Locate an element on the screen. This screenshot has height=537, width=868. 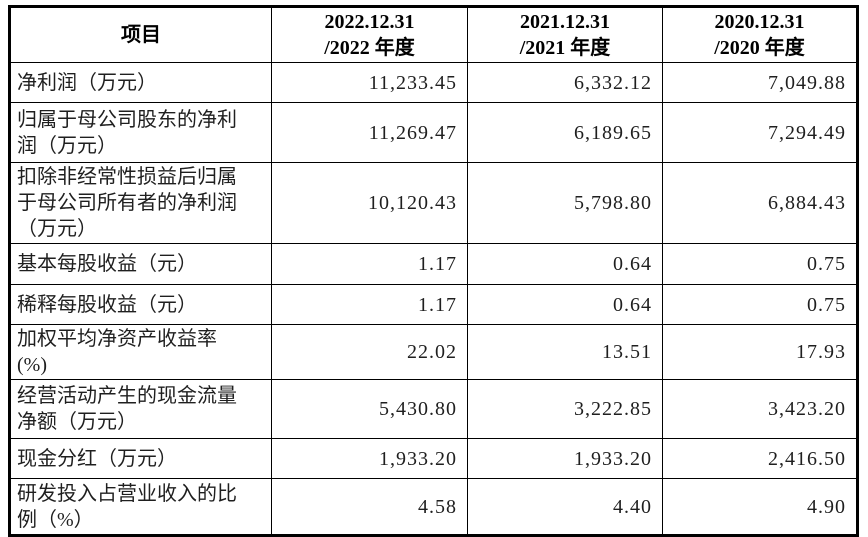
cell-value: 5,430.80 is located at coordinates (369, 409).